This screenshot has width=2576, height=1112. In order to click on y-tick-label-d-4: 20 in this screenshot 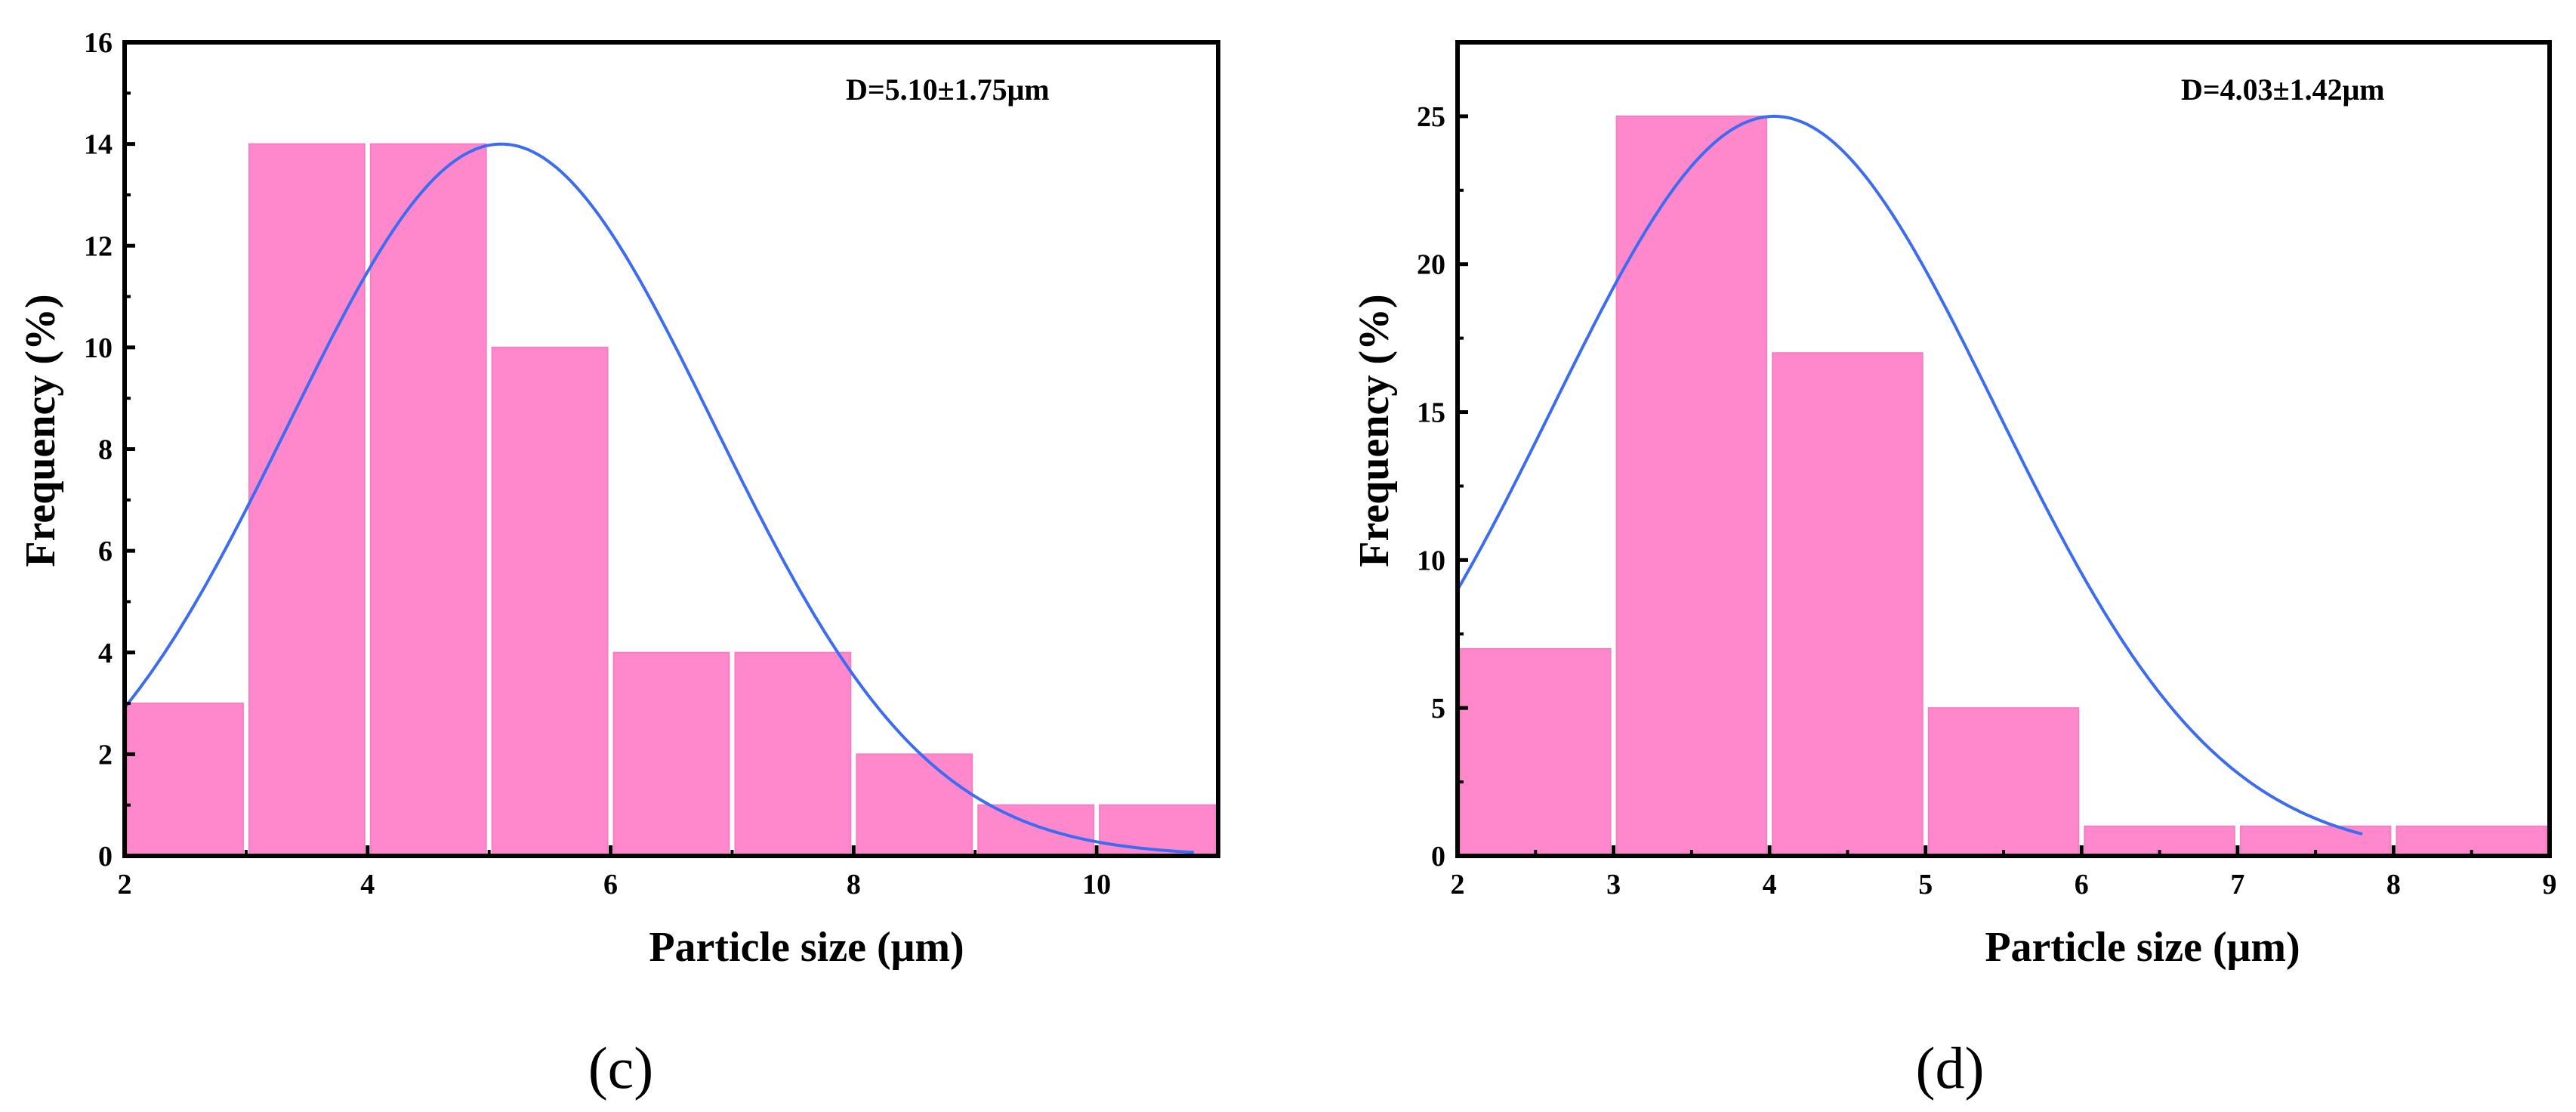, I will do `click(1431, 265)`.